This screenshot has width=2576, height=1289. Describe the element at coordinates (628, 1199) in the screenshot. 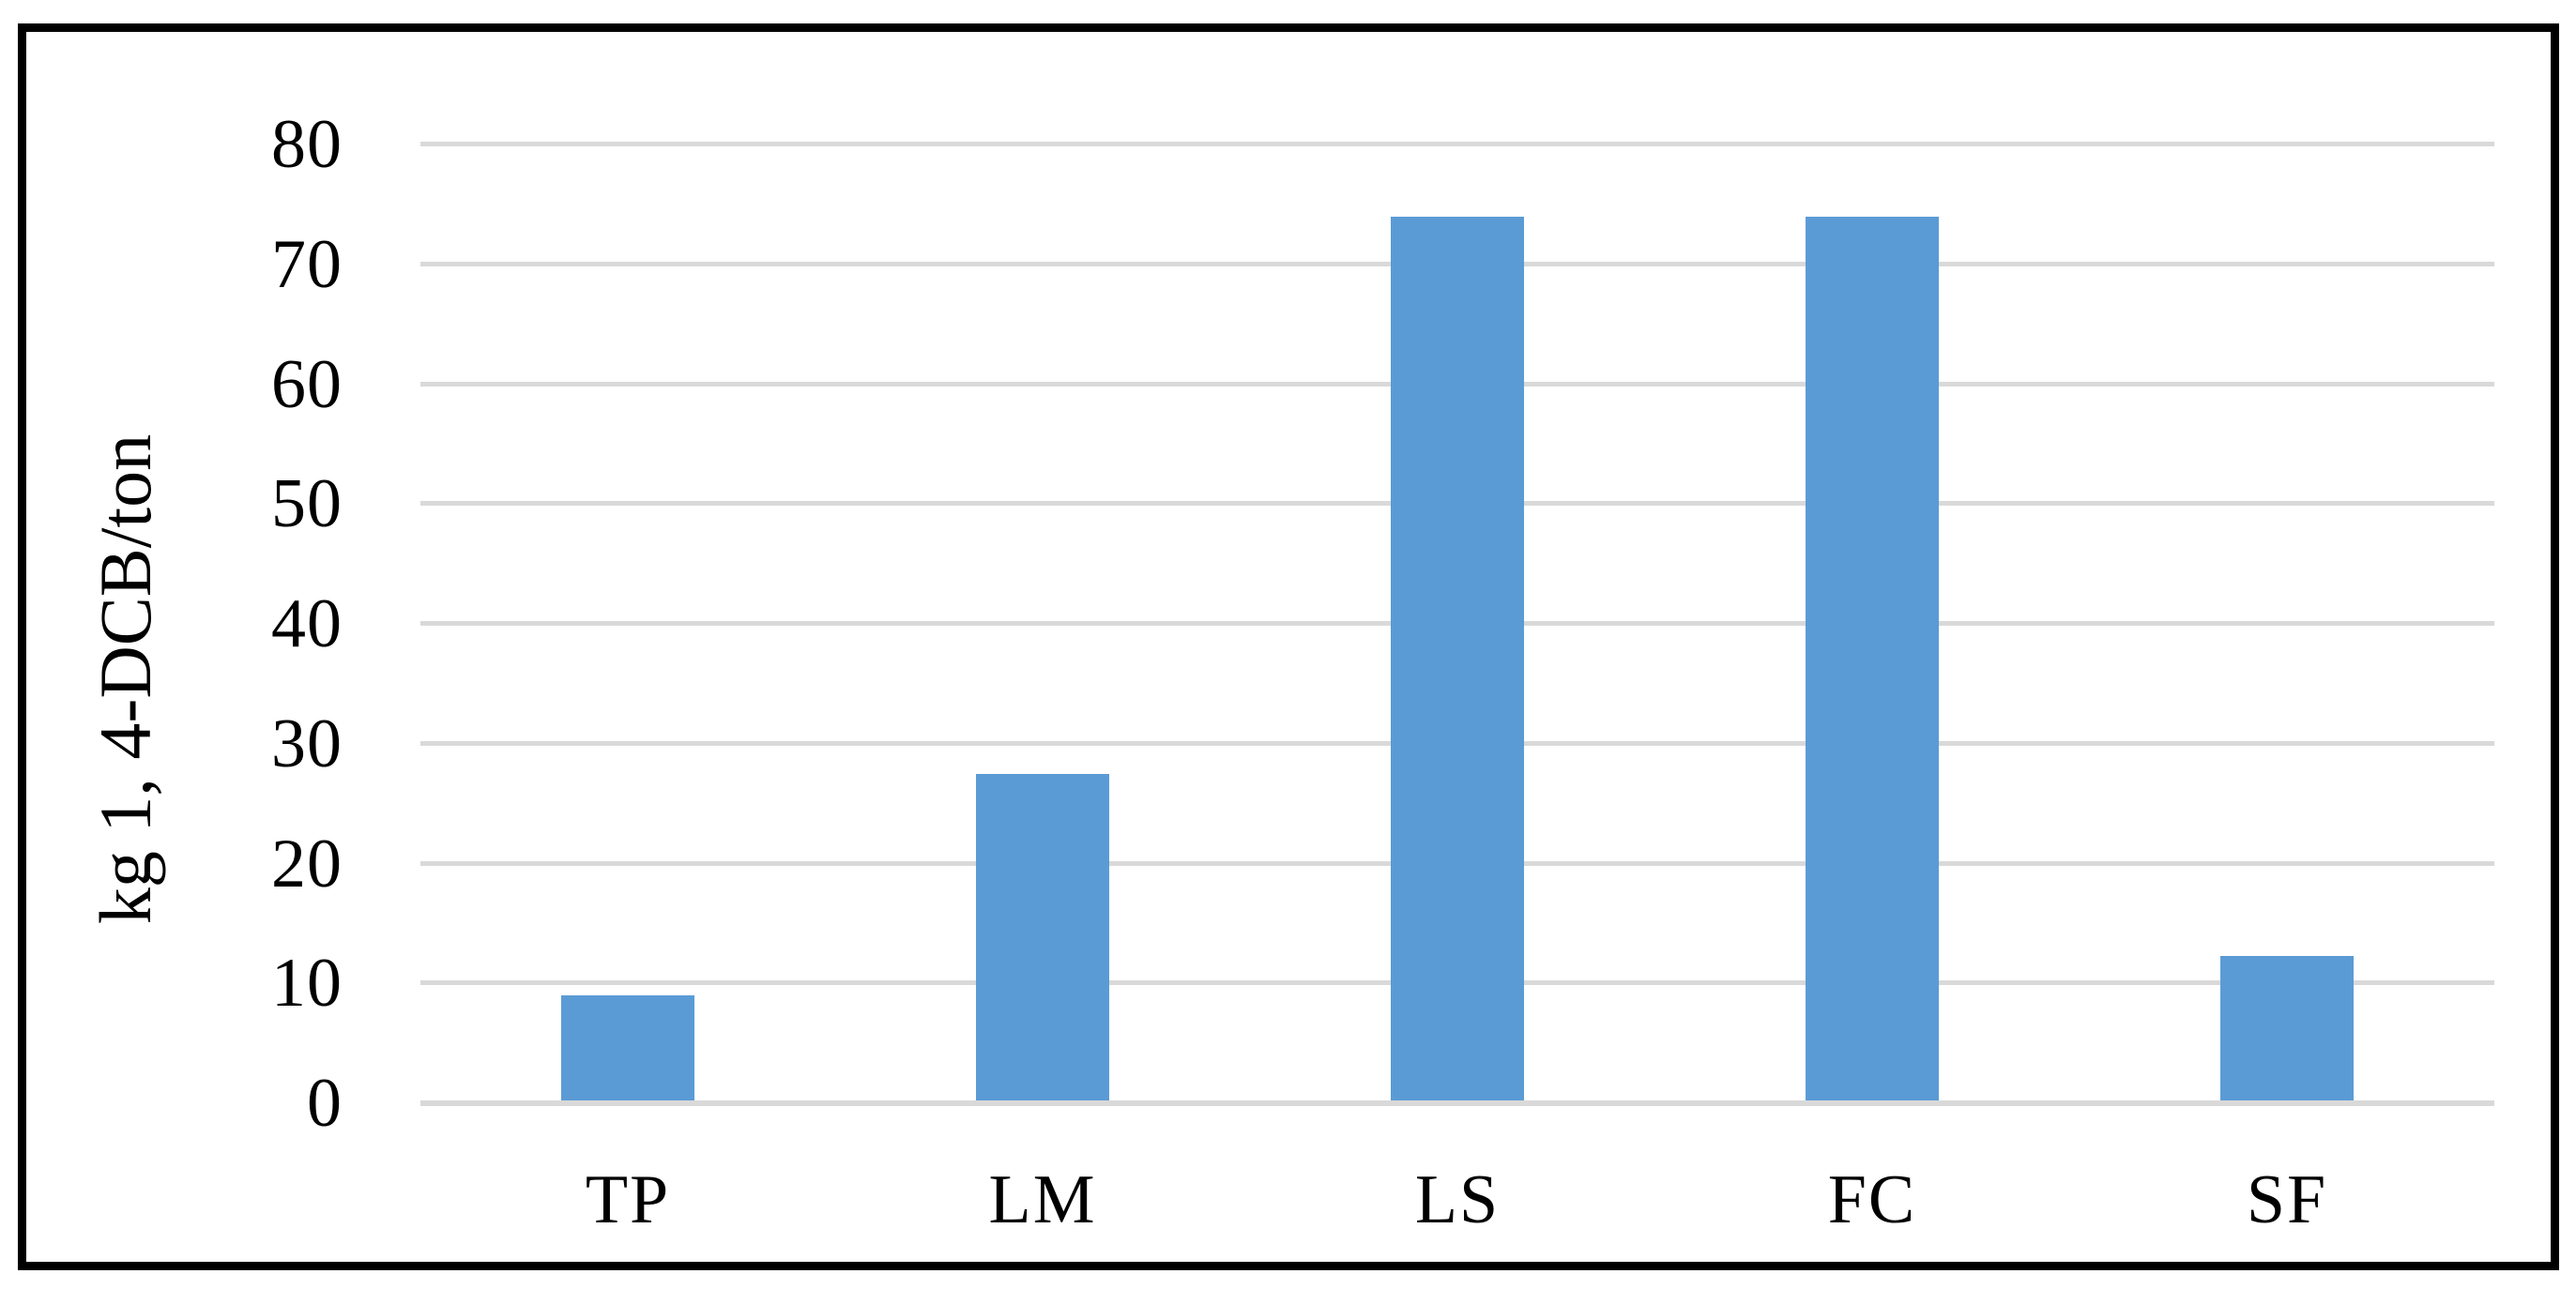

I see `x-category-label: TP` at that location.